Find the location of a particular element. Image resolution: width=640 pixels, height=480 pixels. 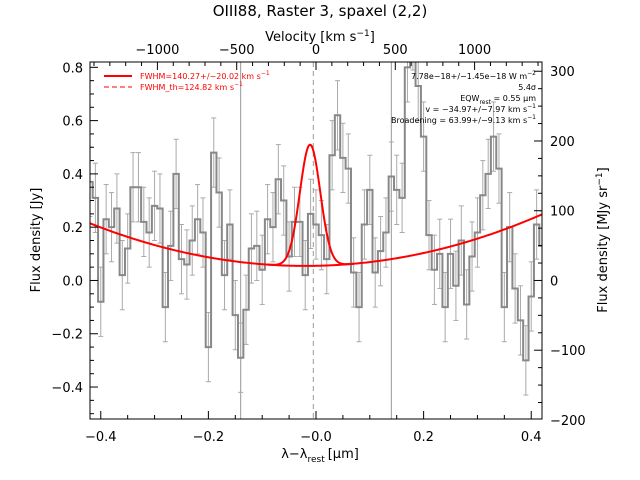

top-axis-label-sup: −1 is located at coordinates (362, 34).